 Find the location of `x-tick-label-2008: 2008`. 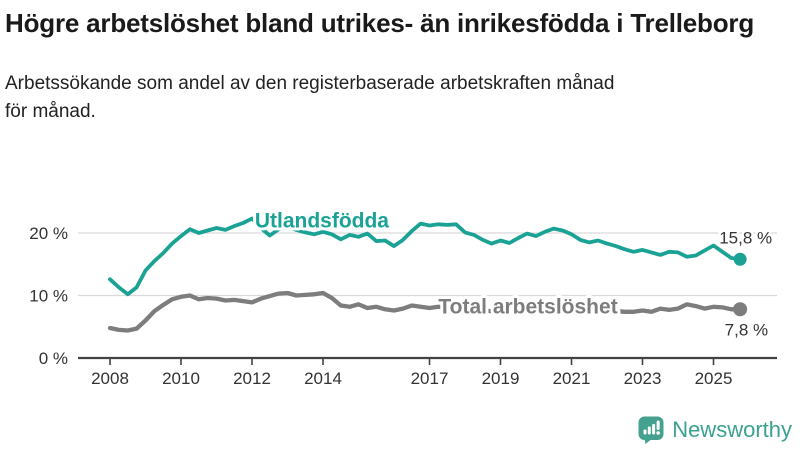

x-tick-label-2008: 2008 is located at coordinates (110, 378).